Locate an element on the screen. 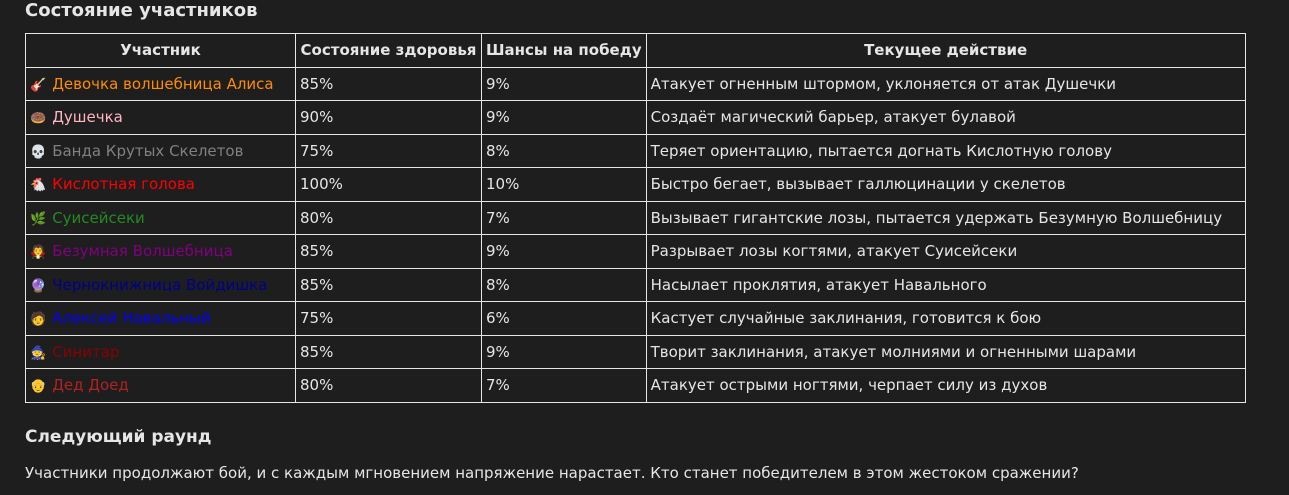 This screenshot has height=495, width=1289. chance-cell: 10% is located at coordinates (564, 184).